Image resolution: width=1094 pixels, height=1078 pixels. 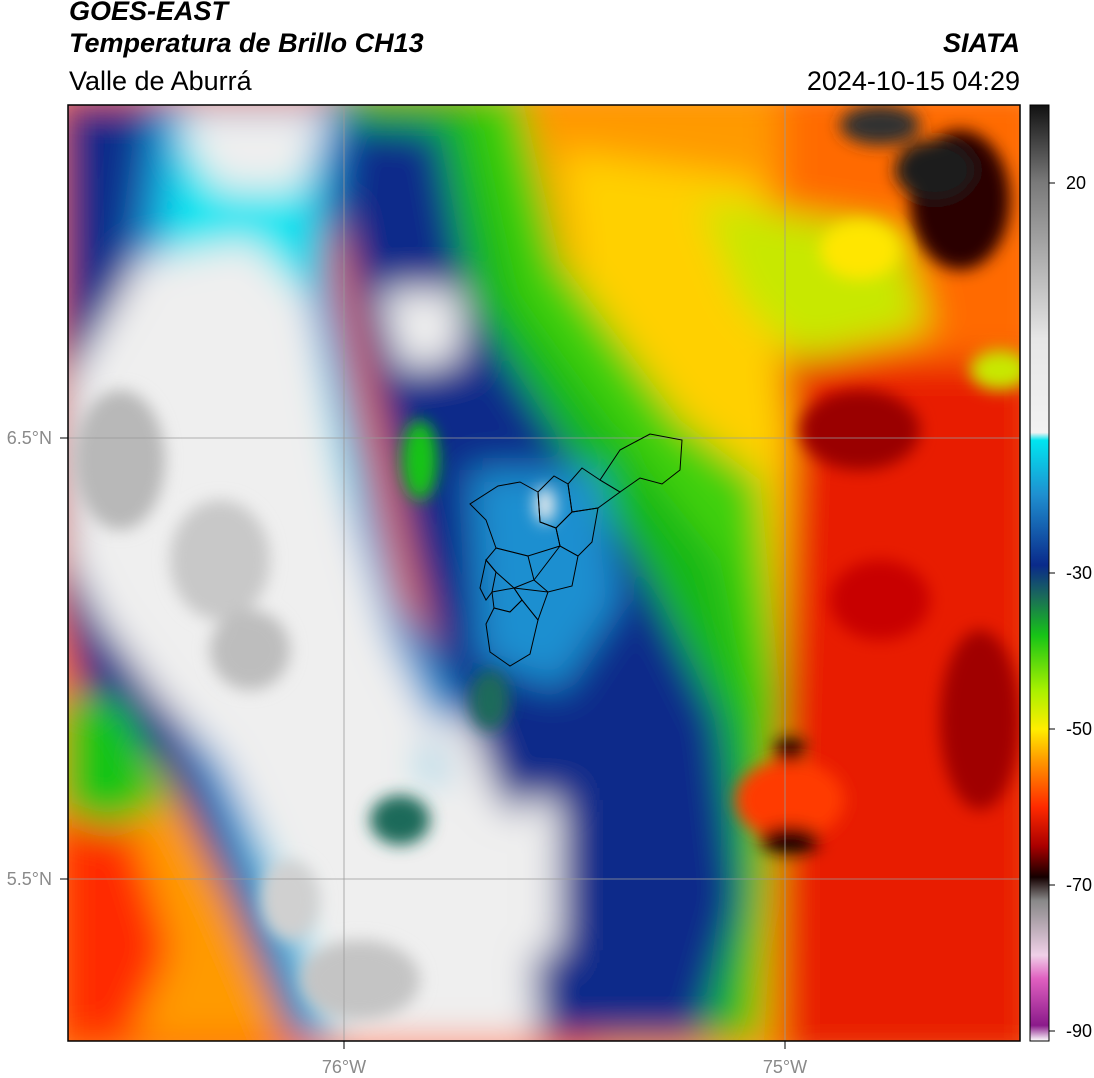 What do you see at coordinates (344, 1067) in the screenshot?
I see `lon-tick-label: 76°W` at bounding box center [344, 1067].